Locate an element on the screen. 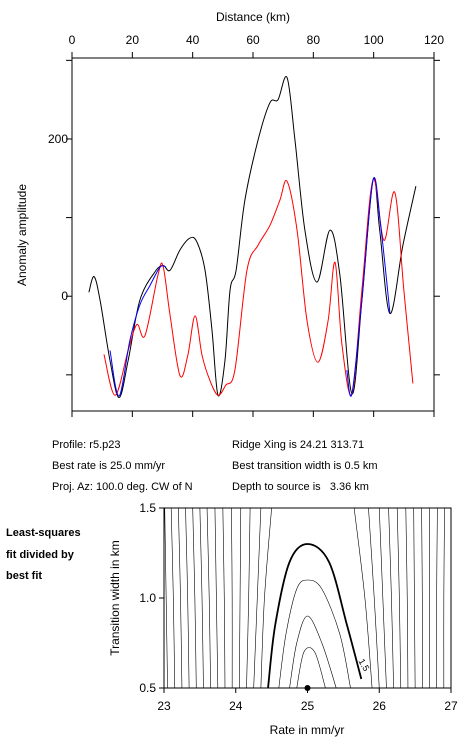 The height and width of the screenshot is (745, 467). info-text: Ridge Xing is 24.21 313.71 is located at coordinates (298, 445).